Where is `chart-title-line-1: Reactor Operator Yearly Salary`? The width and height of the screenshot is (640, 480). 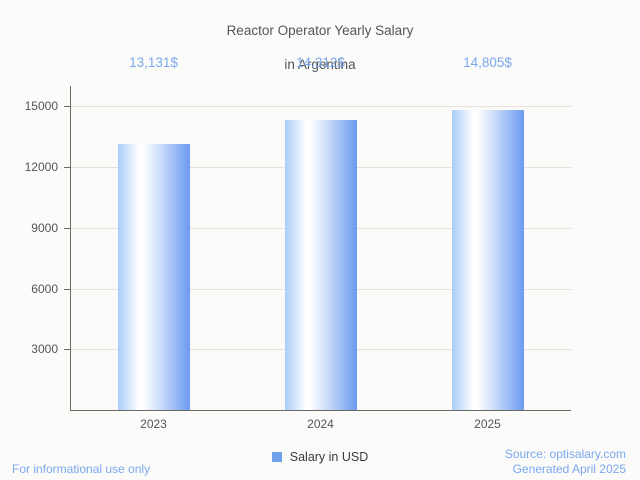 chart-title-line-1: Reactor Operator Yearly Salary is located at coordinates (320, 30).